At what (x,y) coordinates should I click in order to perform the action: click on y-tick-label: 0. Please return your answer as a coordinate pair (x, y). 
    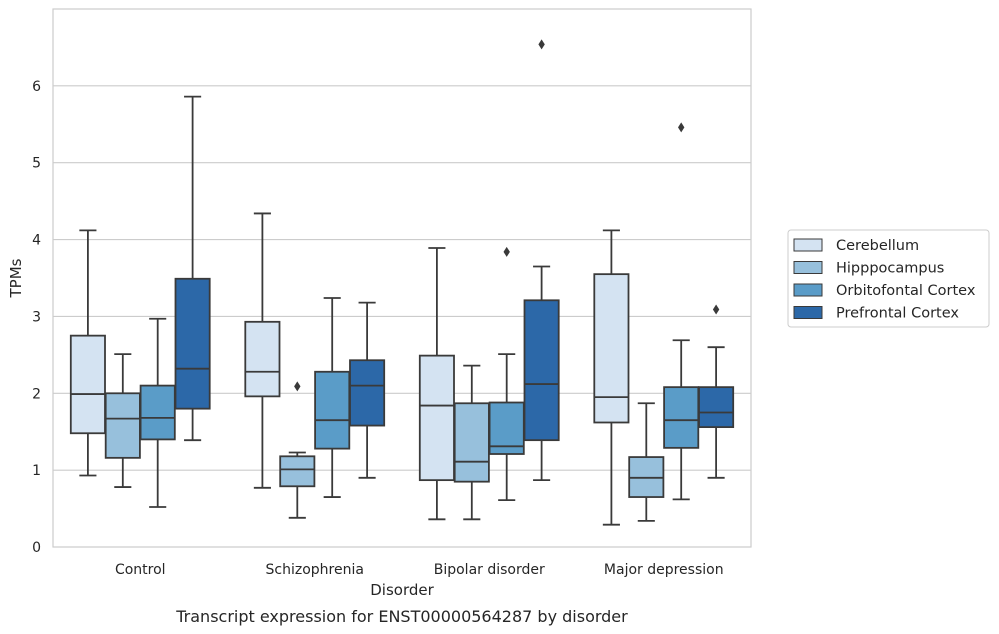
    Looking at the image, I should click on (36, 548).